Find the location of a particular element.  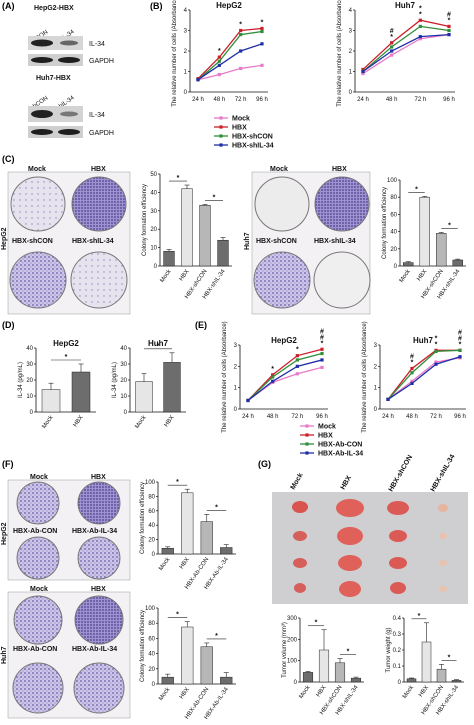

y-tick-label: 3 is located at coordinates (186, 32).